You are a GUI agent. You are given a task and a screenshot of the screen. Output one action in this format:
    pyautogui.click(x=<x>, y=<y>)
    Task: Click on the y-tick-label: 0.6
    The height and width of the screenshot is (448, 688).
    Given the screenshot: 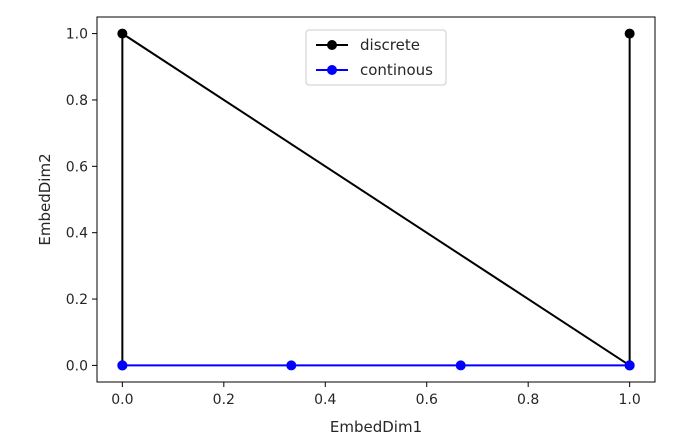 What is the action you would take?
    pyautogui.click(x=77, y=167)
    